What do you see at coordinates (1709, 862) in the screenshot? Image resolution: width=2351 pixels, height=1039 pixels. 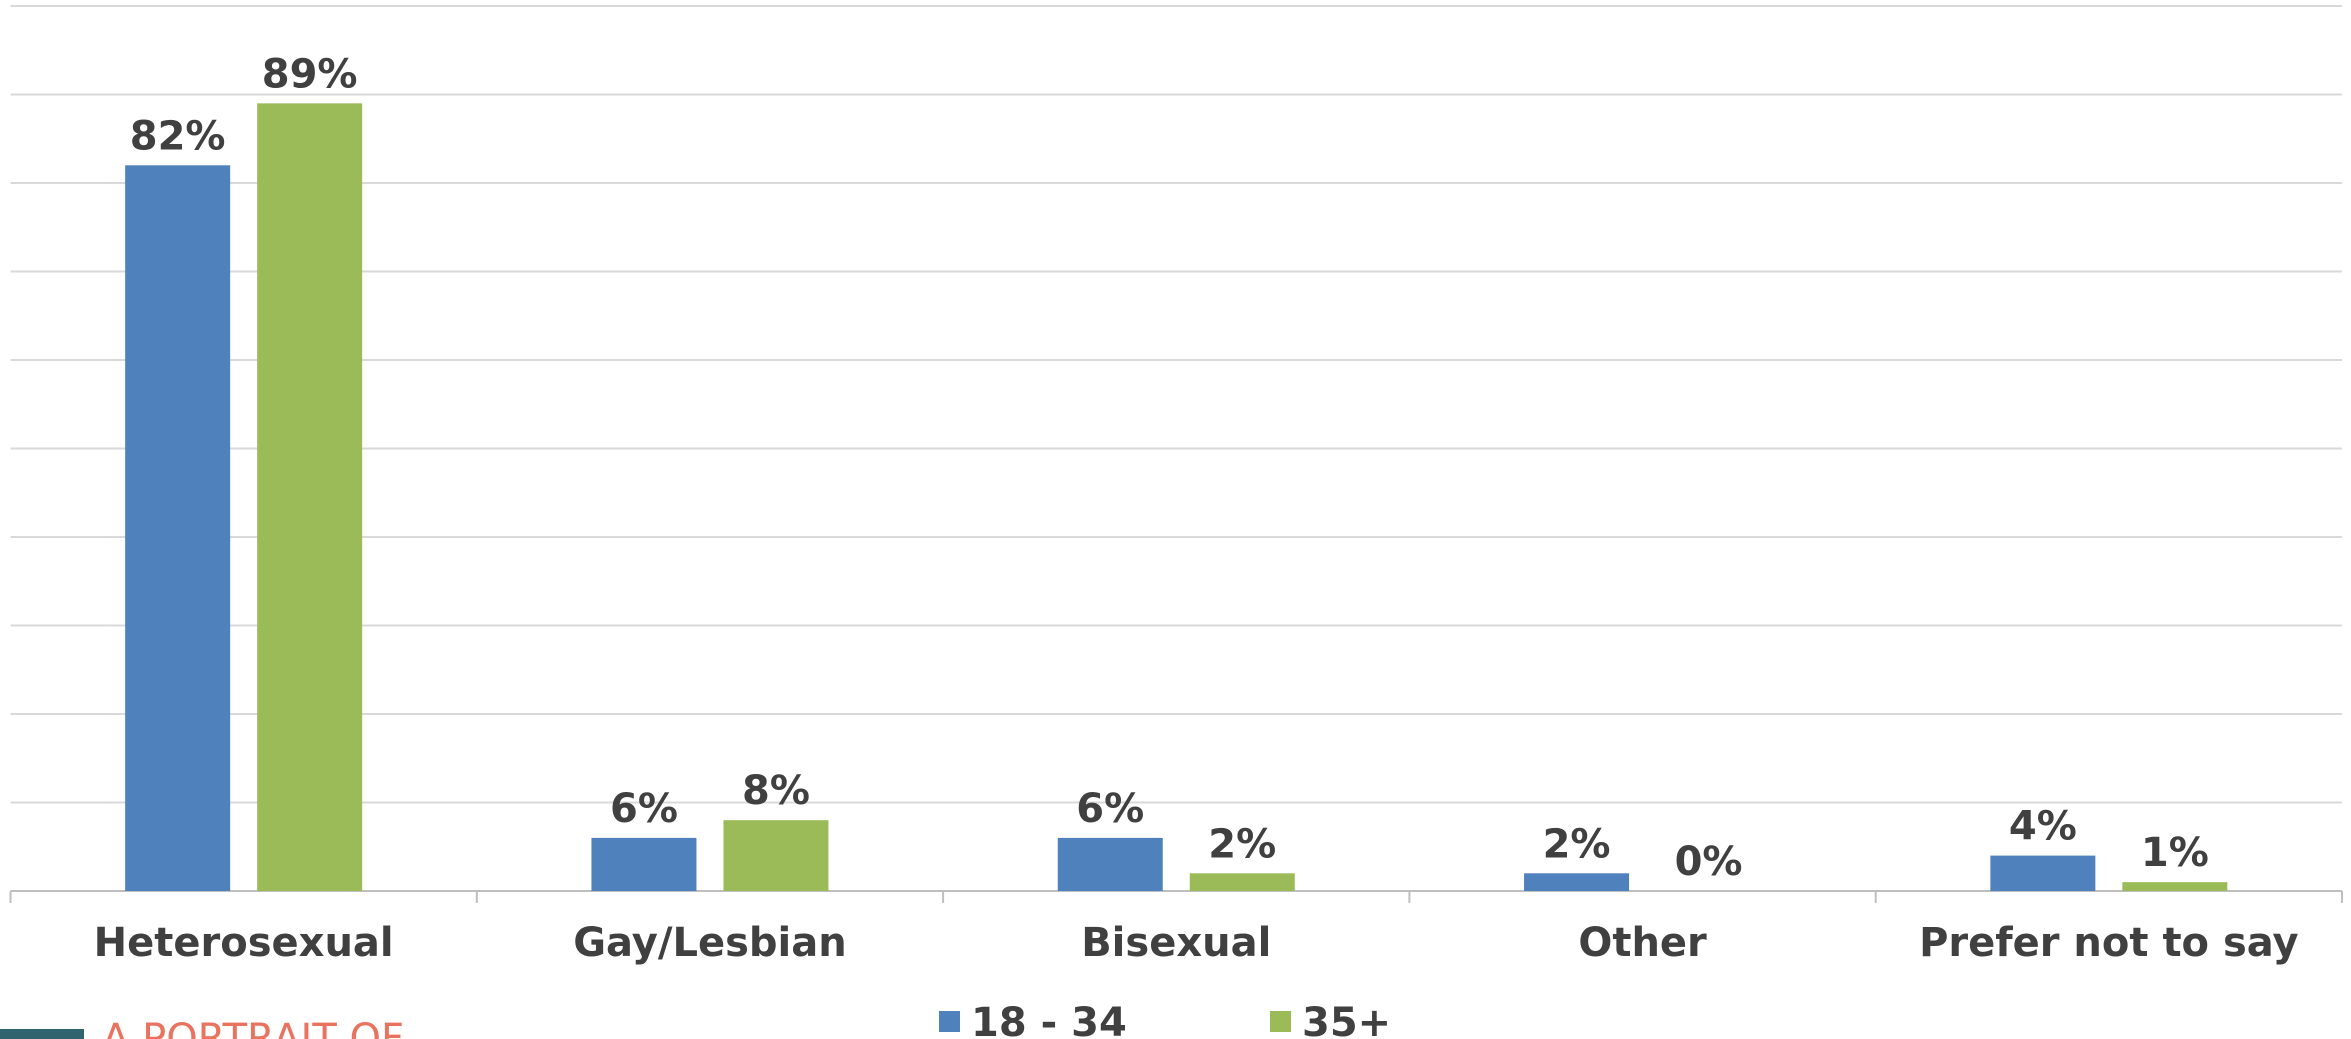 I see `data-label: 0%` at bounding box center [1709, 862].